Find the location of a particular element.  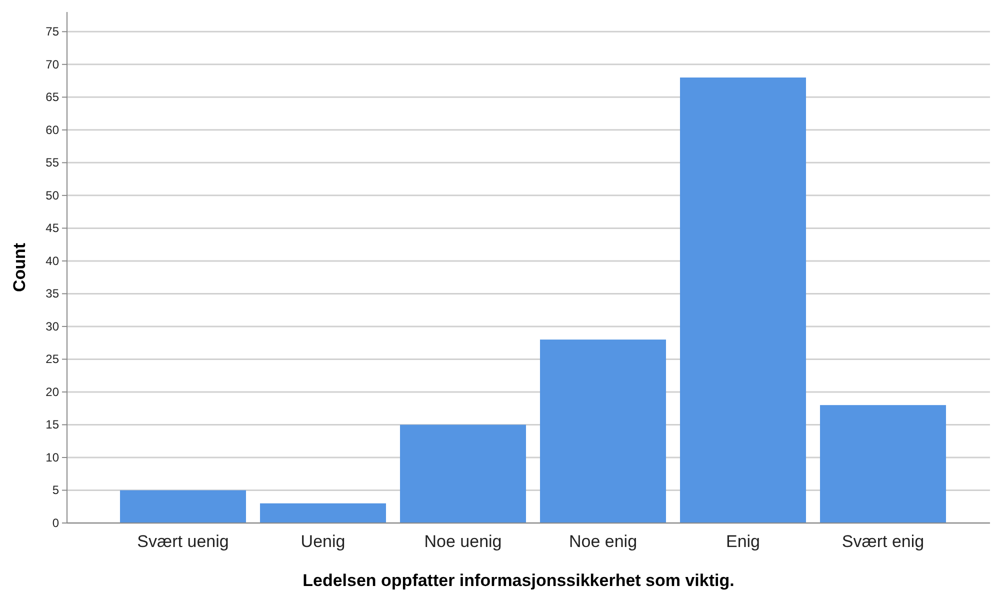

y-tick-label: 65 is located at coordinates (53, 97).